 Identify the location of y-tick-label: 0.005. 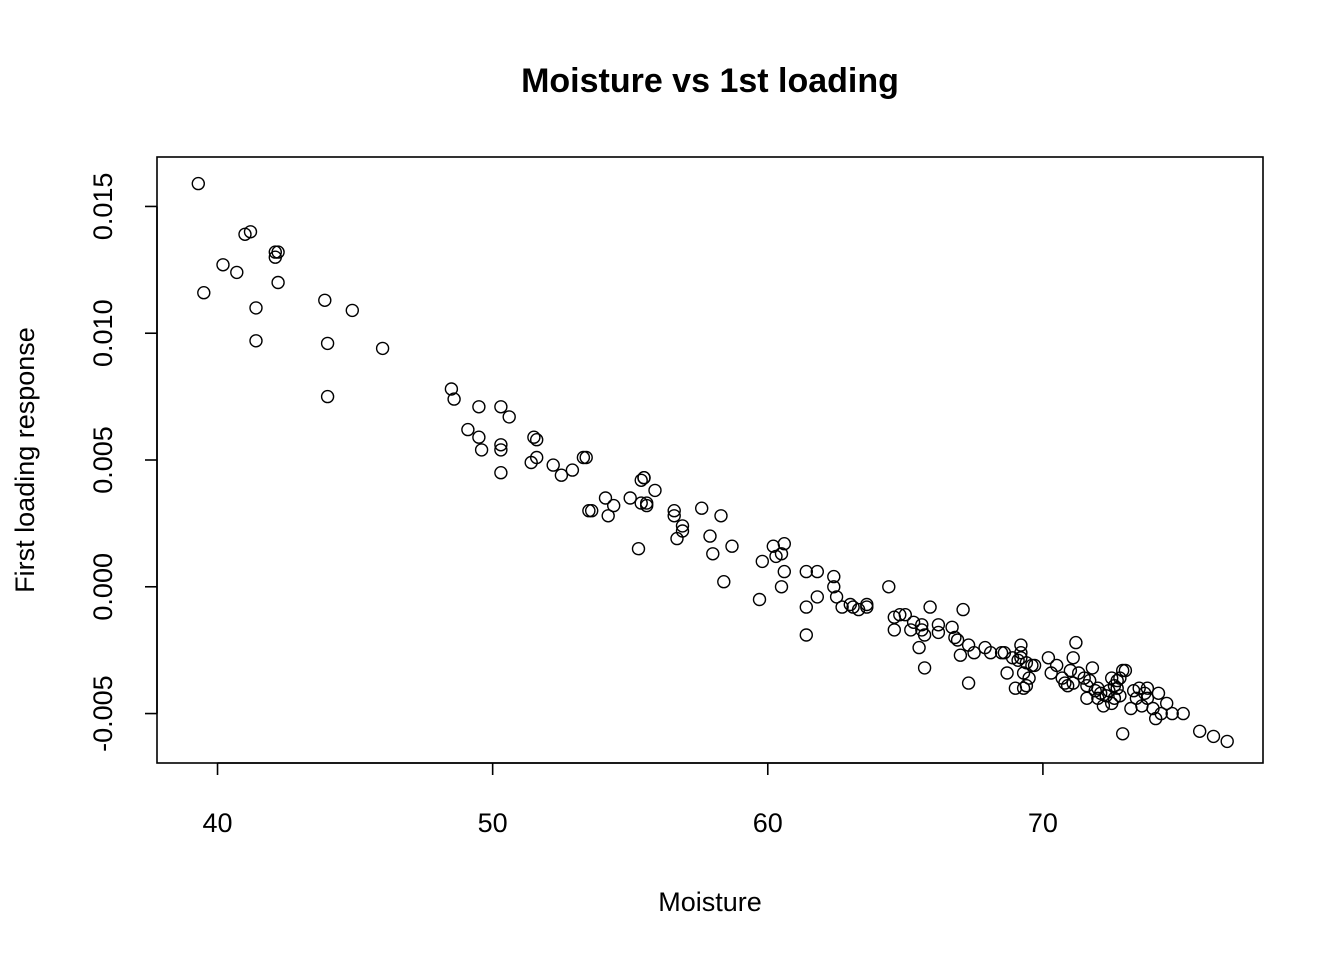
(103, 460).